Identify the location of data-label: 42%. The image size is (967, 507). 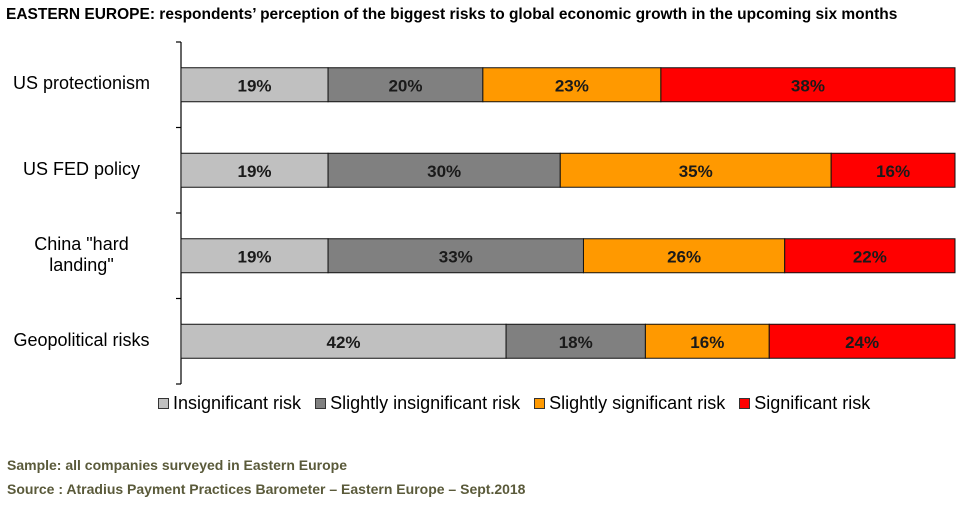
(344, 342).